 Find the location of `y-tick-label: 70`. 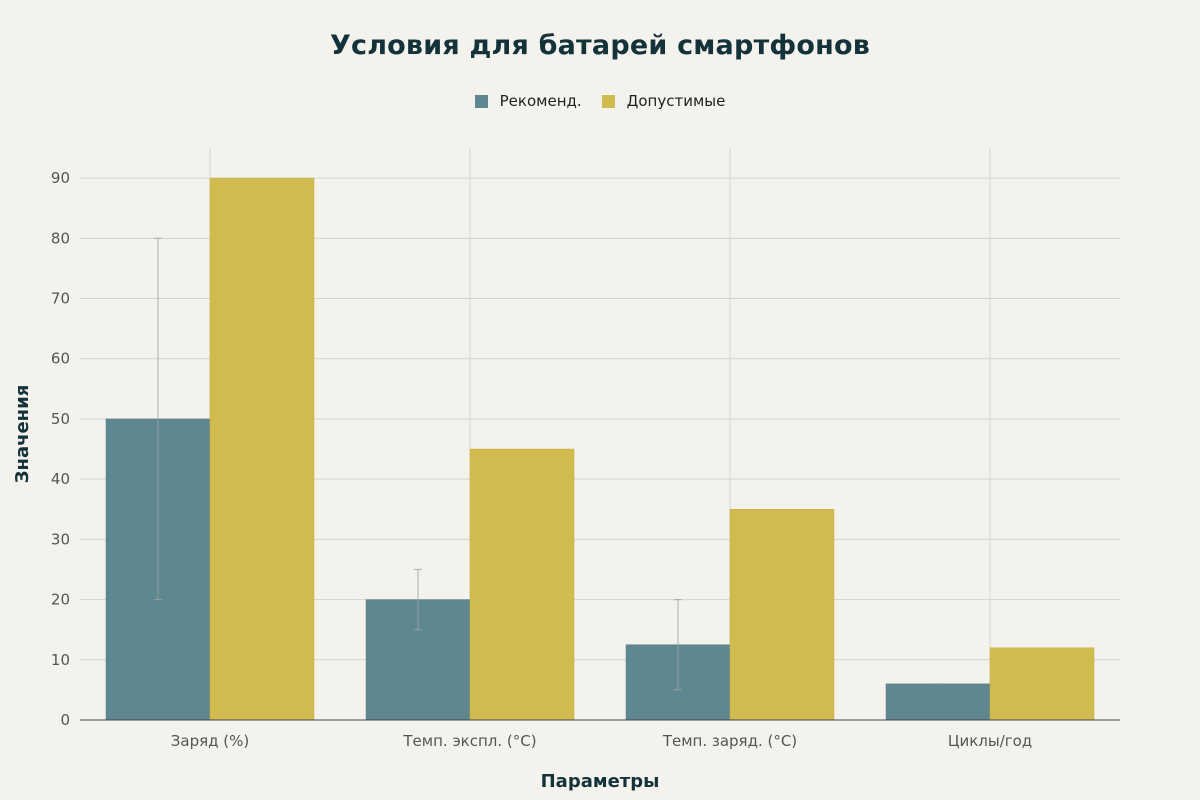

y-tick-label: 70 is located at coordinates (60, 299).